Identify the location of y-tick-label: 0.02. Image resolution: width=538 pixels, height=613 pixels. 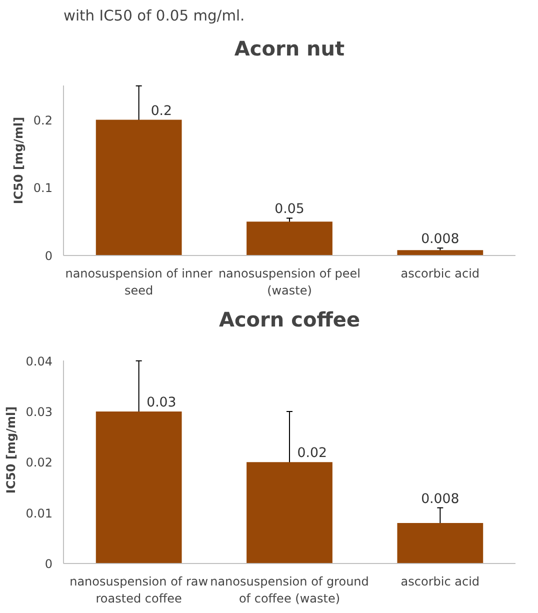
(39, 463).